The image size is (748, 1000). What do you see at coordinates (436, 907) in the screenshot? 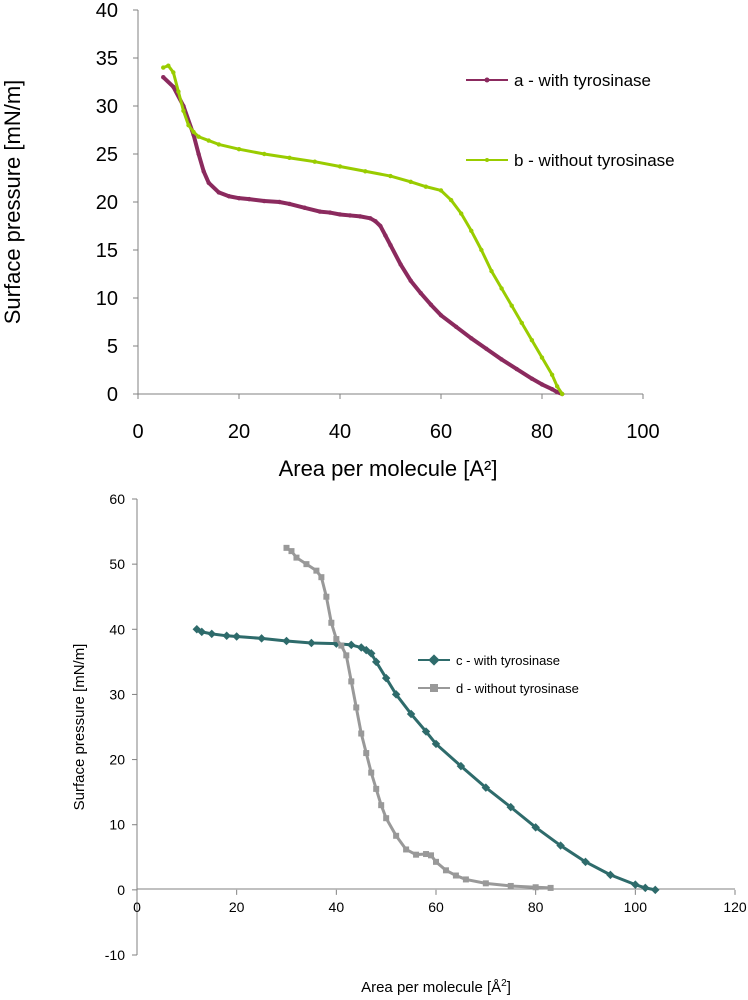
I see `bottom-xtick-label: 60` at bounding box center [436, 907].